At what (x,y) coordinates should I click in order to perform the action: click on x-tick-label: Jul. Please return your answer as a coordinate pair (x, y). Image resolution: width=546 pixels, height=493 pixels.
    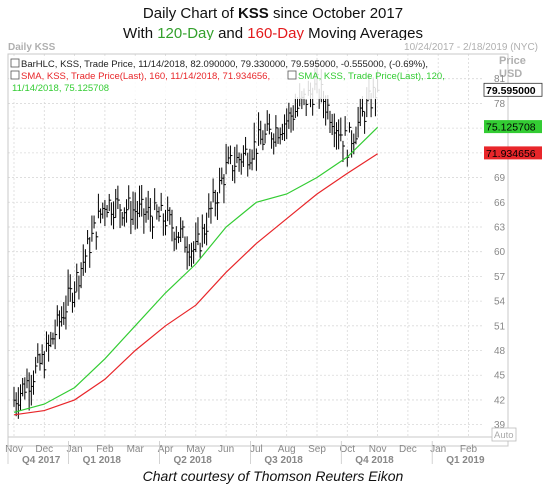
    Looking at the image, I should click on (256, 449).